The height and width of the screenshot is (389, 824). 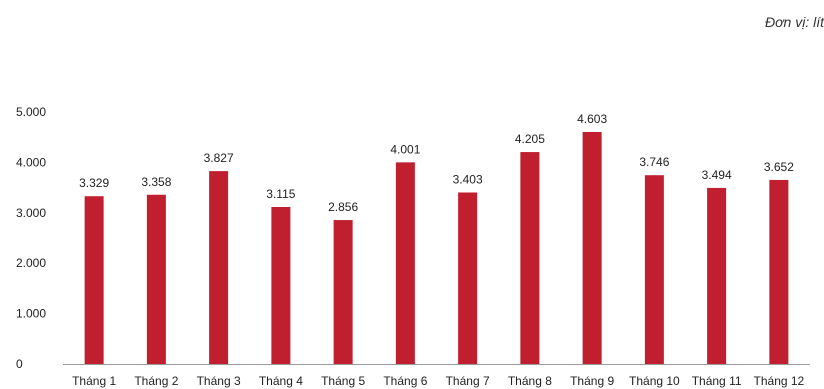 I want to click on data-label: 3.746, so click(x=654, y=162).